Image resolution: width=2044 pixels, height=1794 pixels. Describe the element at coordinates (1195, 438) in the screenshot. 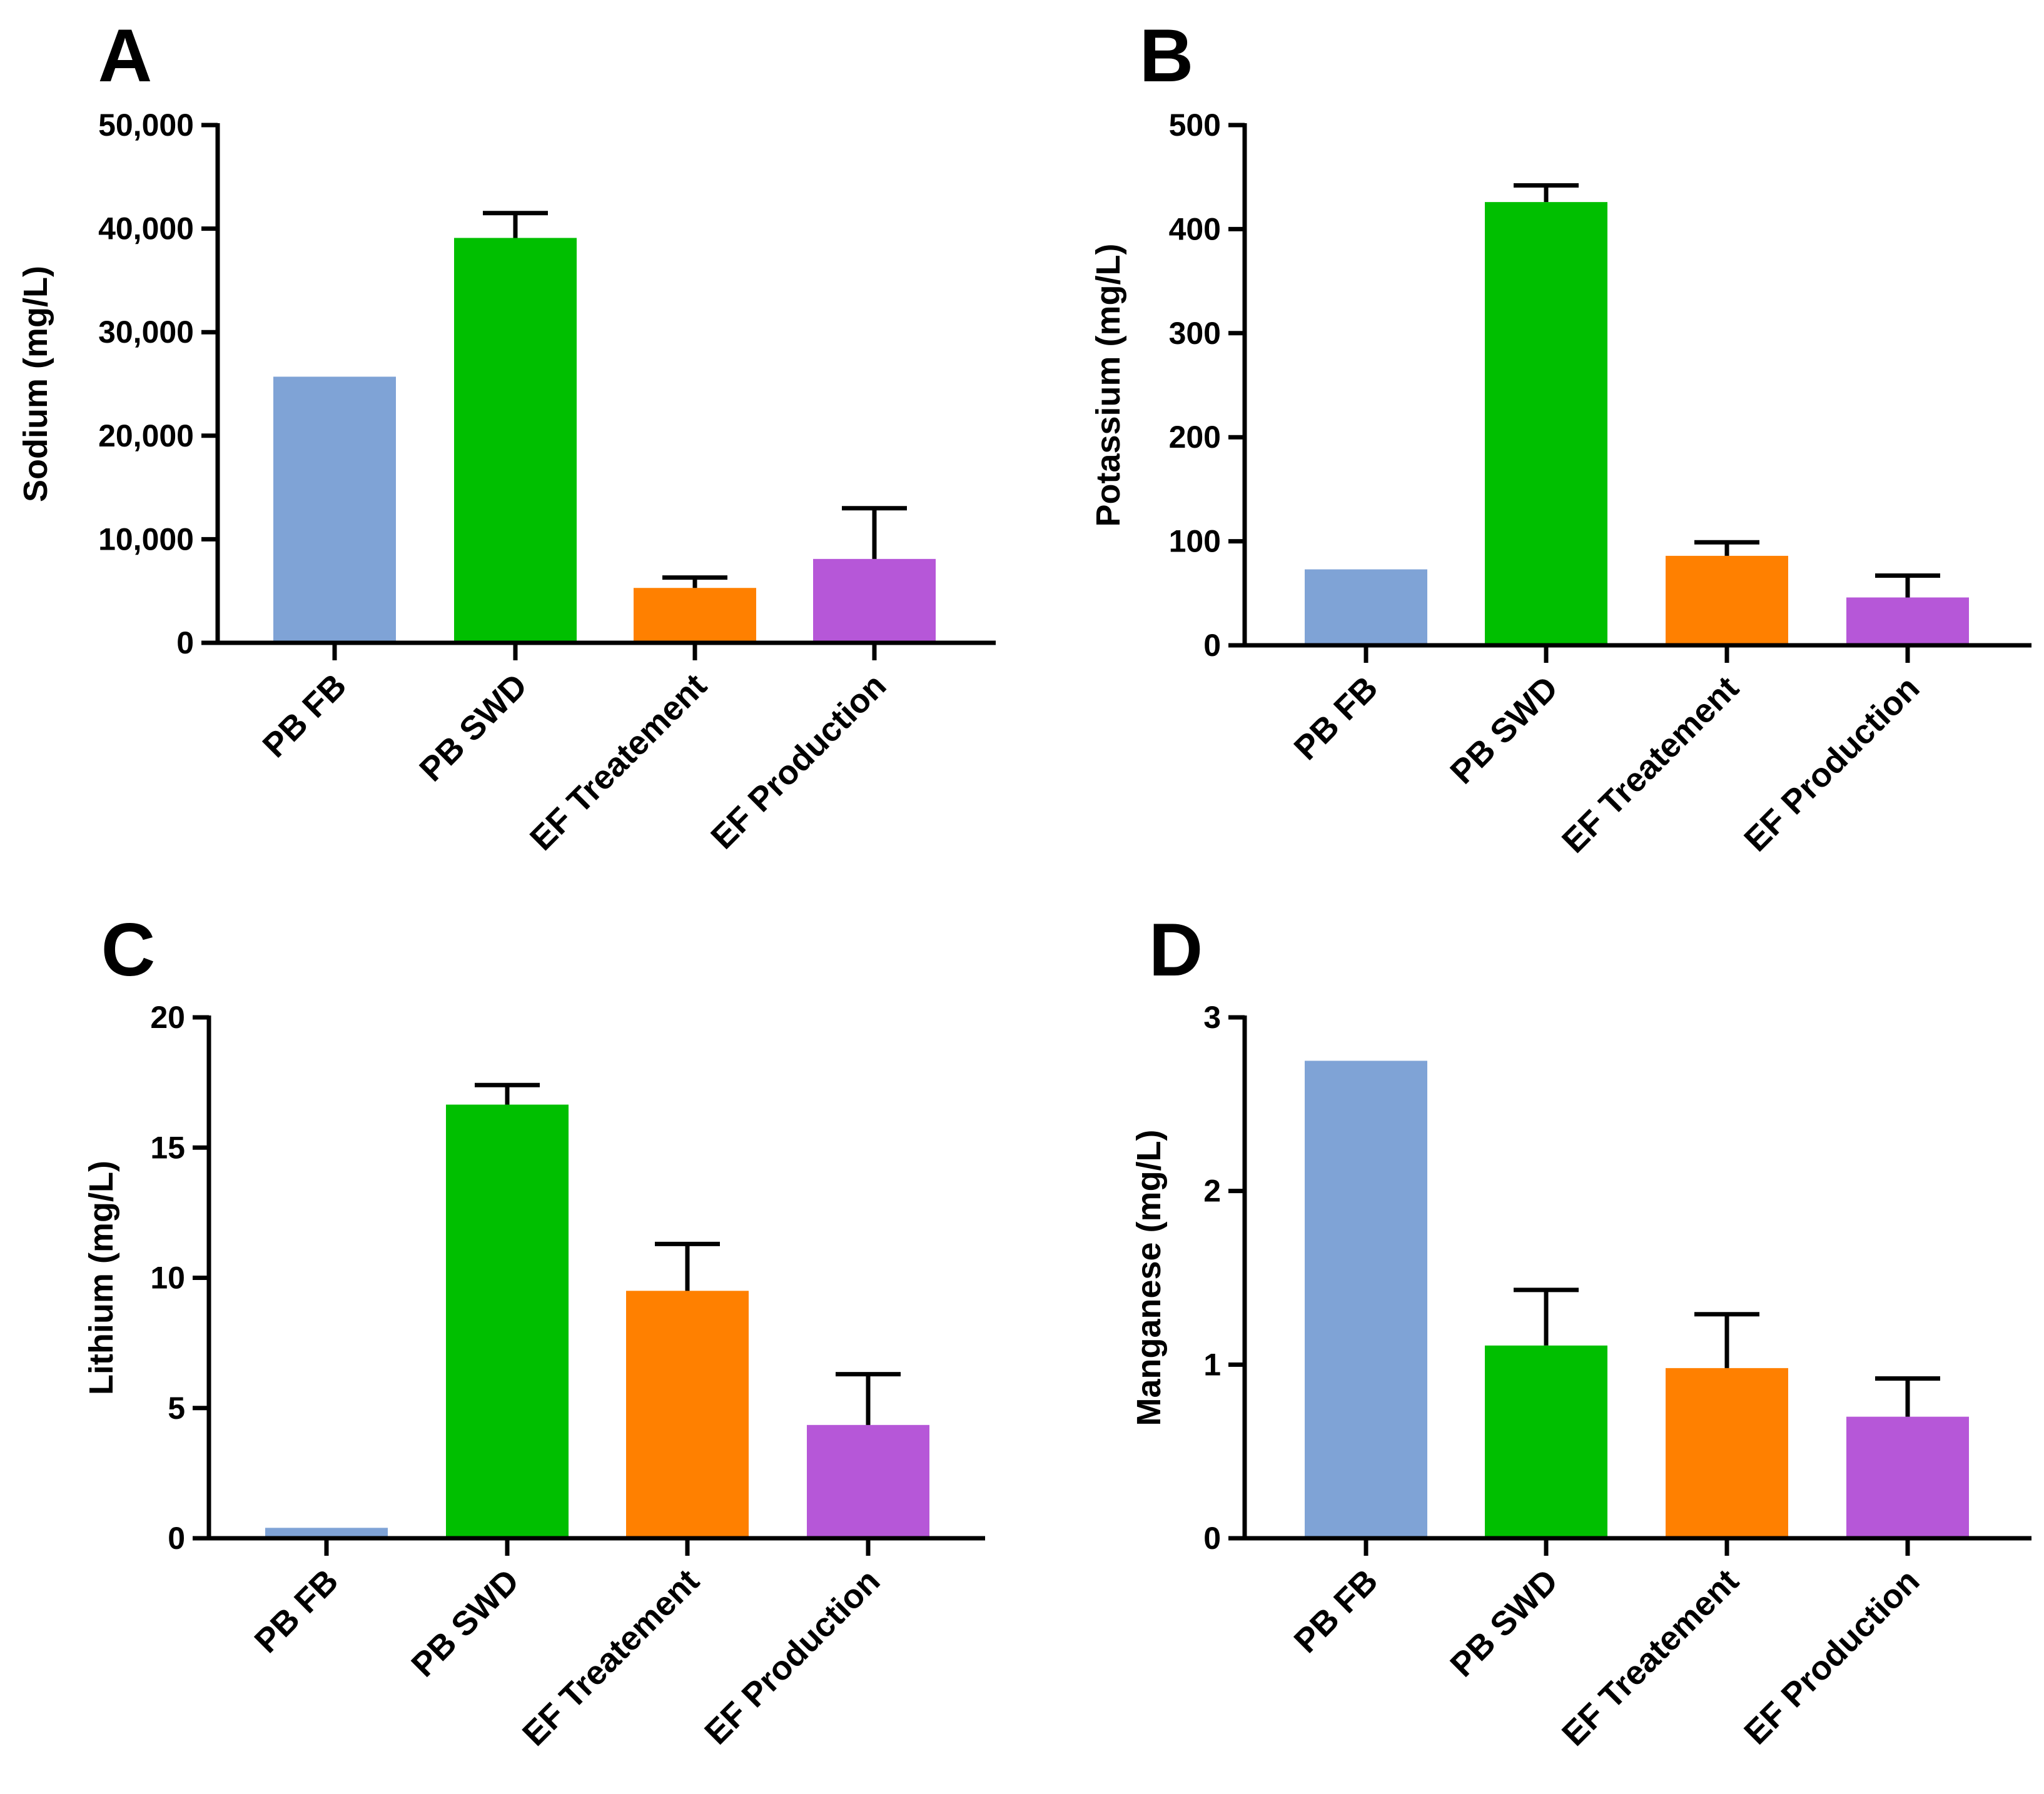

I see `y-tick-label: 200` at that location.